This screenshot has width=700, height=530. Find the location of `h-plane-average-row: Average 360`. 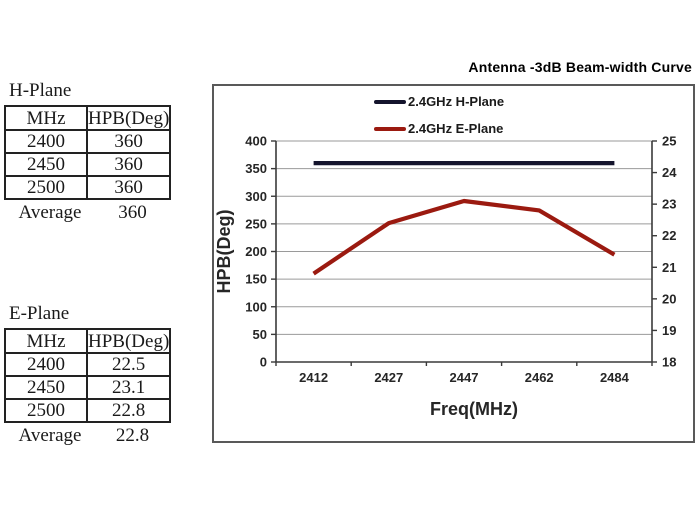

h-plane-average-row: Average 360 is located at coordinates (87, 213).